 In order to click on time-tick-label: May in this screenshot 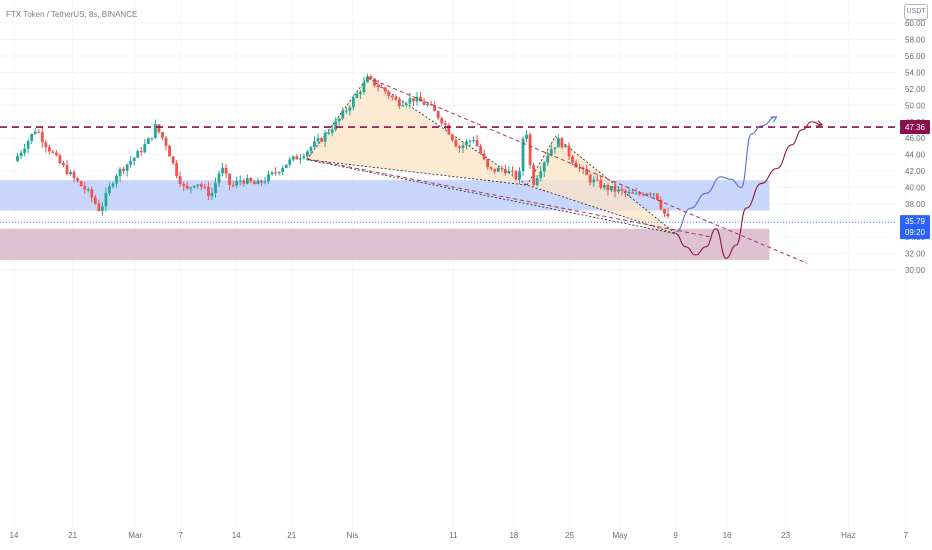, I will do `click(619, 535)`.